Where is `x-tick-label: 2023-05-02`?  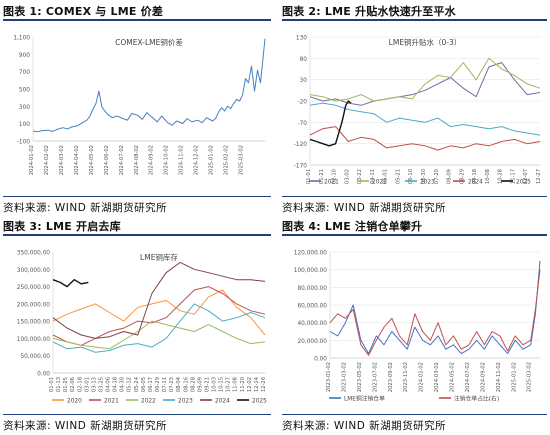 x-tick-label: 2023-05-02 is located at coordinates (360, 377).